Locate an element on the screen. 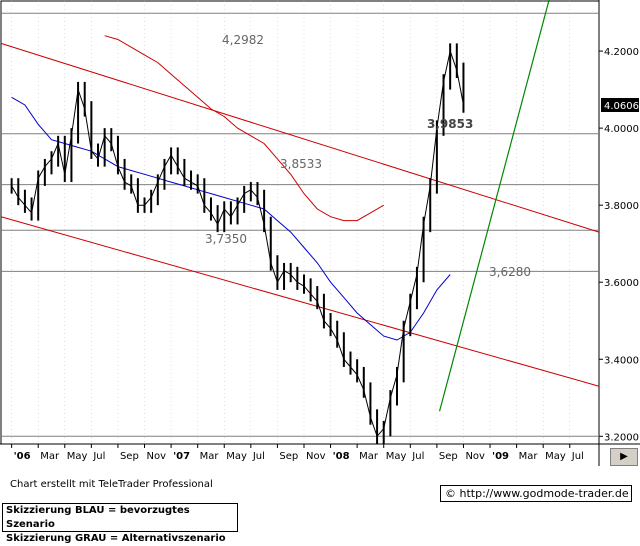 The width and height of the screenshot is (640, 546). legend-line-blue: Skizzierung BLAU = bevorzugtes Szenario is located at coordinates (98, 517).